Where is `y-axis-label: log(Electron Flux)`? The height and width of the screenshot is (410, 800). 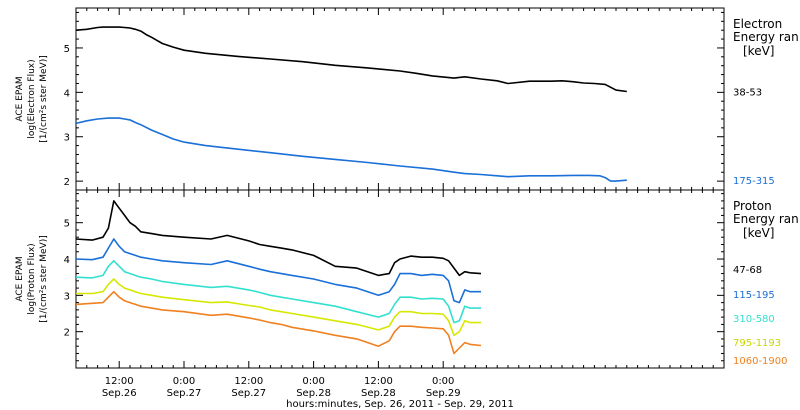 y-axis-label: log(Electron Flux) is located at coordinates (32, 98).